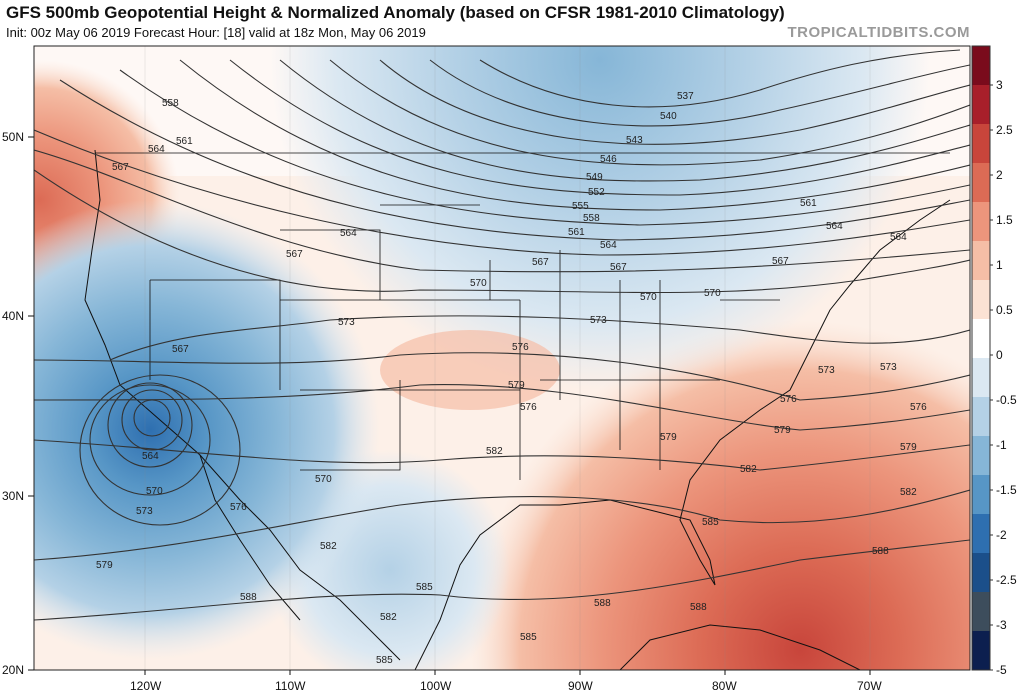  Describe the element at coordinates (999, 355) in the screenshot. I see `colorbar-label: 0` at that location.